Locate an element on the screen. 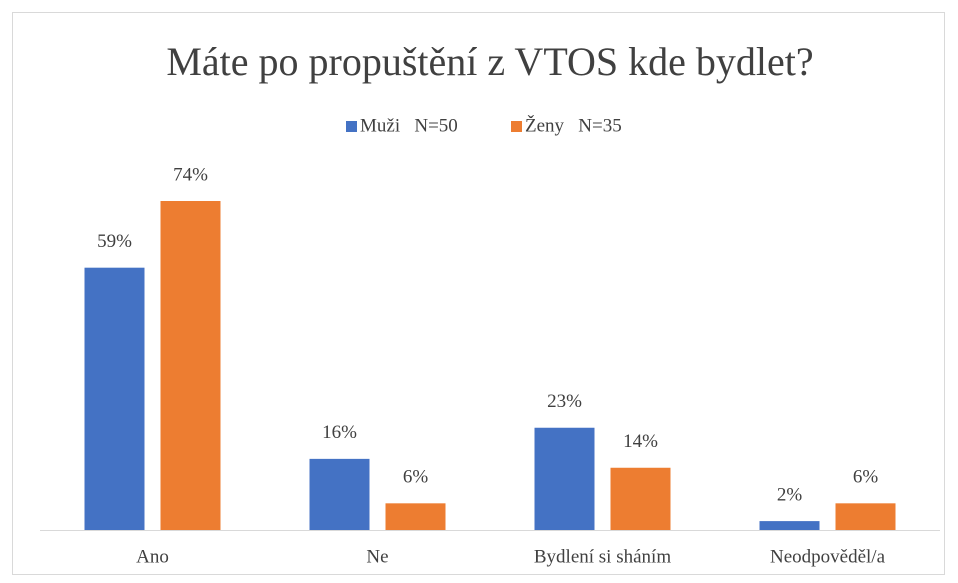  data-label: 74% is located at coordinates (190, 174).